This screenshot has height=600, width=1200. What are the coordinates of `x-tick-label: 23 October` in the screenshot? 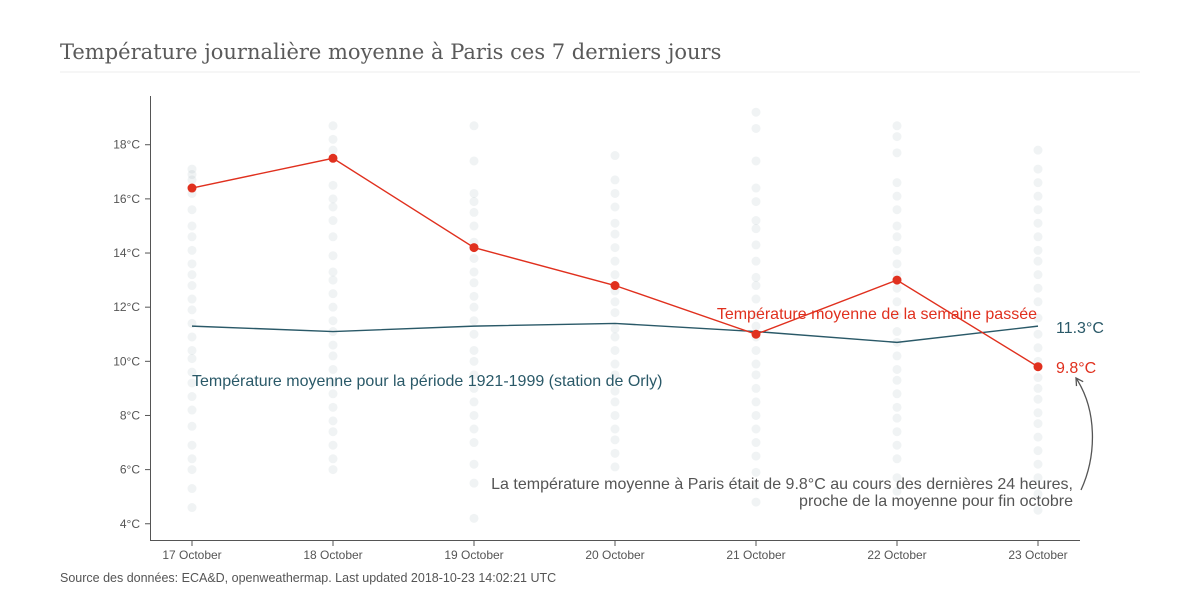 It's located at (1037, 555).